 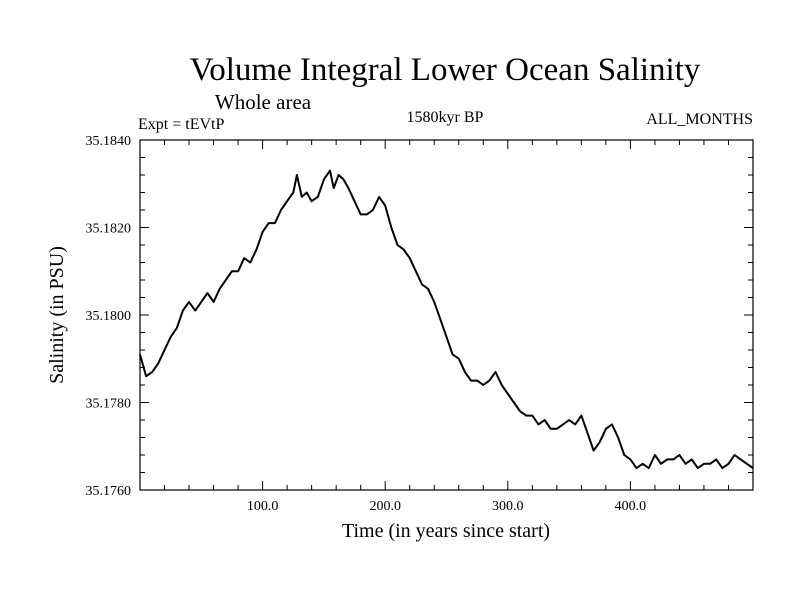 I want to click on chart-subtitle: Whole area, so click(x=263, y=102).